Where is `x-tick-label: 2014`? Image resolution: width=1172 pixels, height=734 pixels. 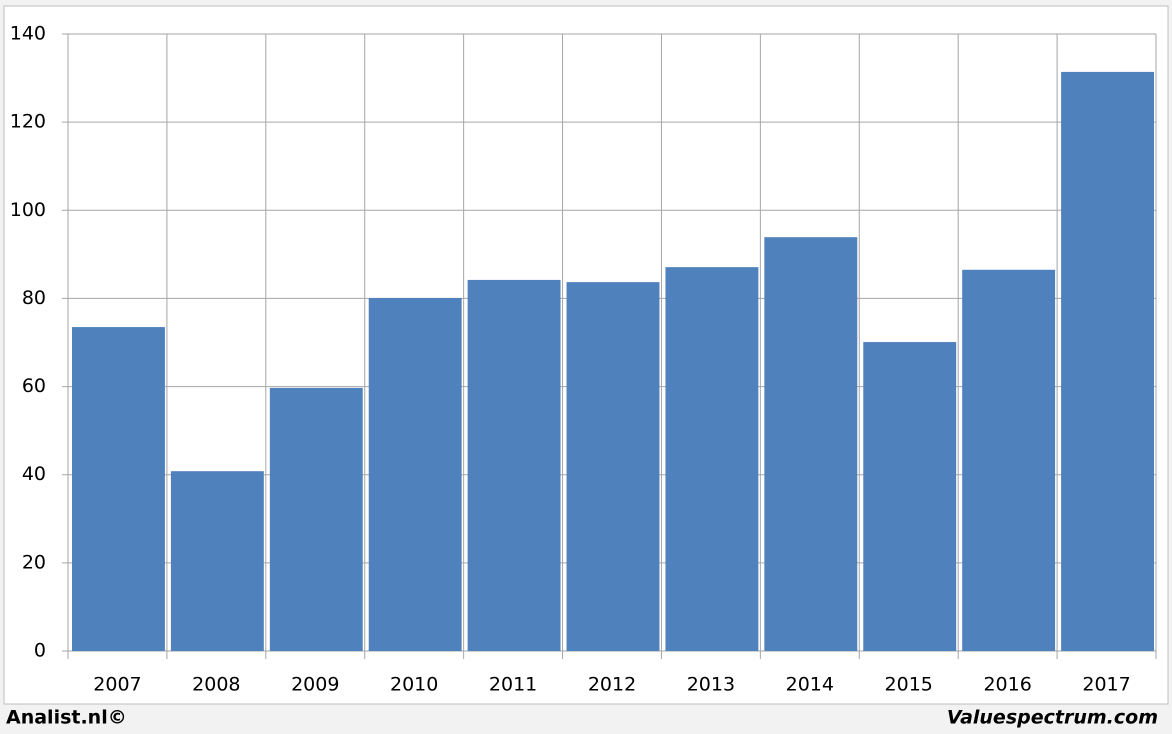
x-tick-label: 2014 is located at coordinates (810, 685).